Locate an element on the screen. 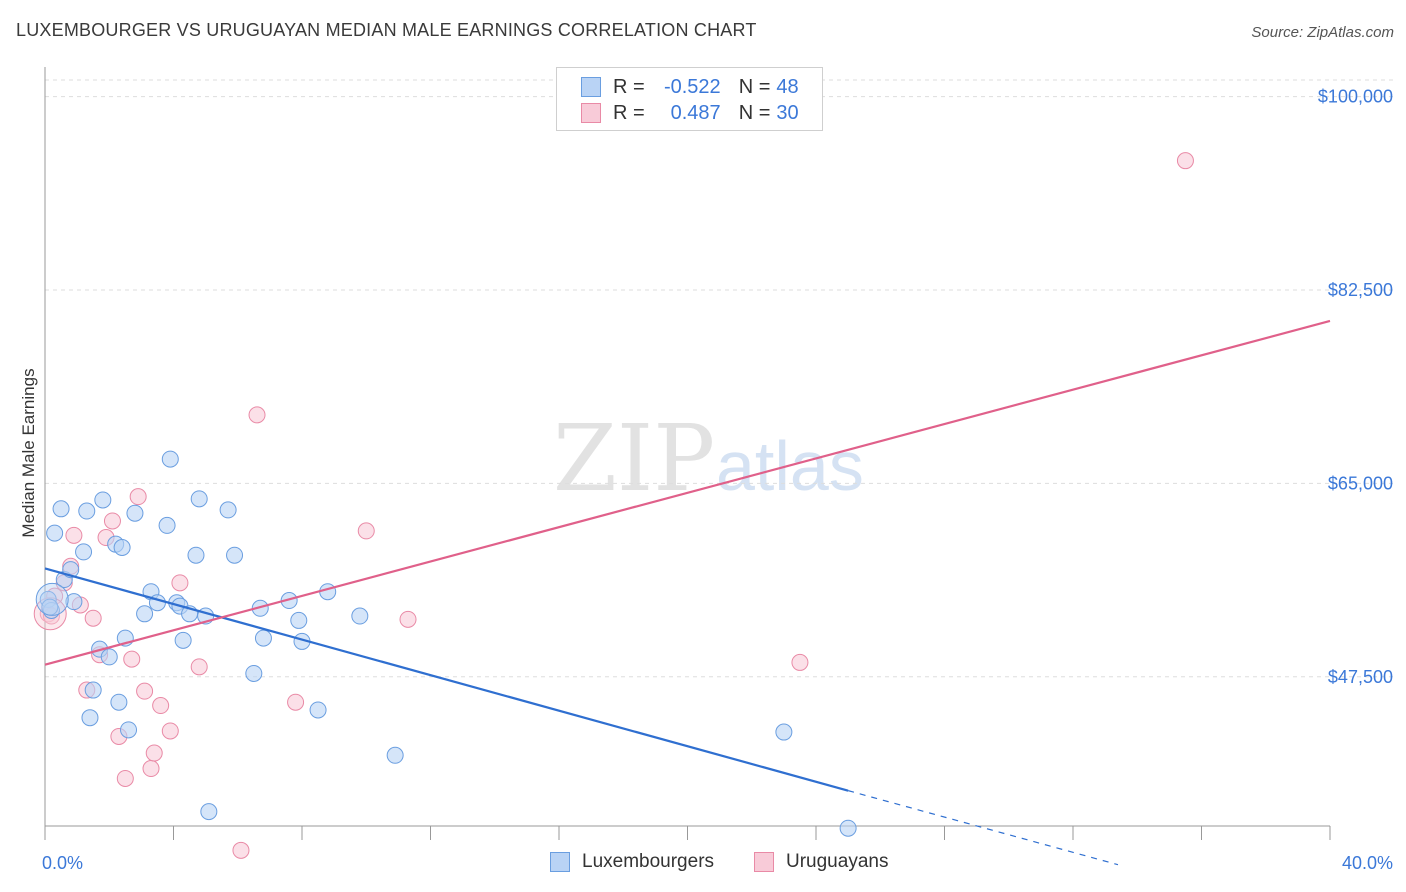 The width and height of the screenshot is (1406, 892). y-tick-label: $82,500 is located at coordinates (1360, 290).